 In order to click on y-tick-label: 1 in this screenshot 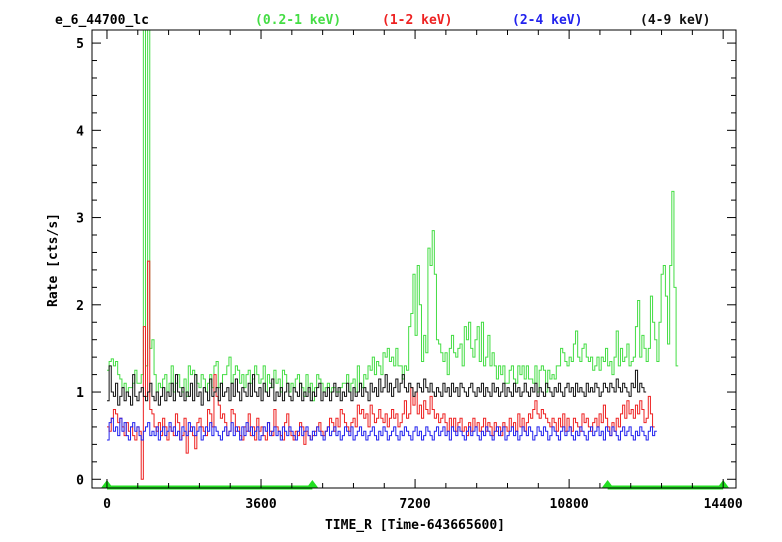, I will do `click(80, 393)`.